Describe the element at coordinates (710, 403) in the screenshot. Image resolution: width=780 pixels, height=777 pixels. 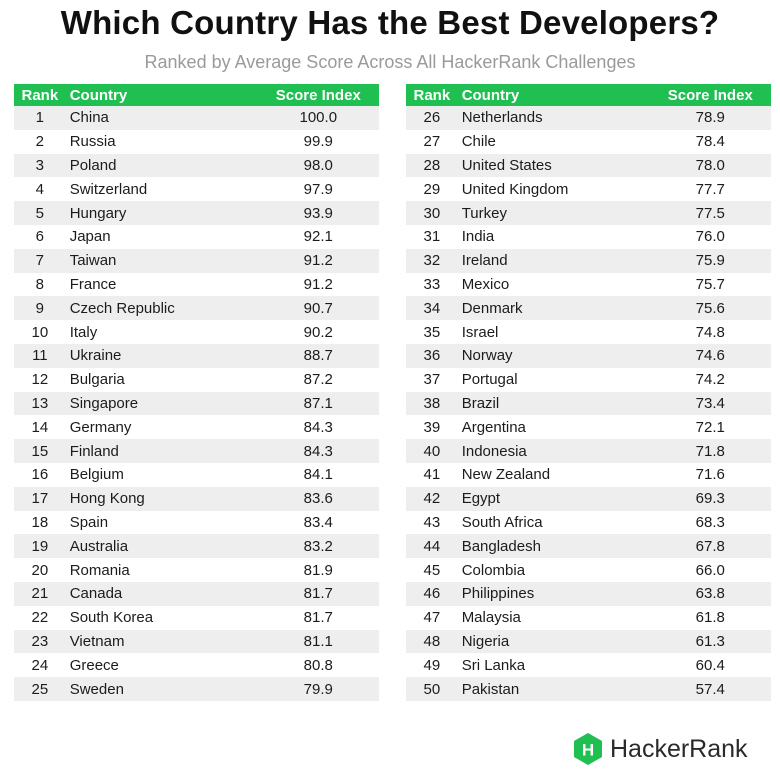
I see `score-cell: 73.4` at that location.